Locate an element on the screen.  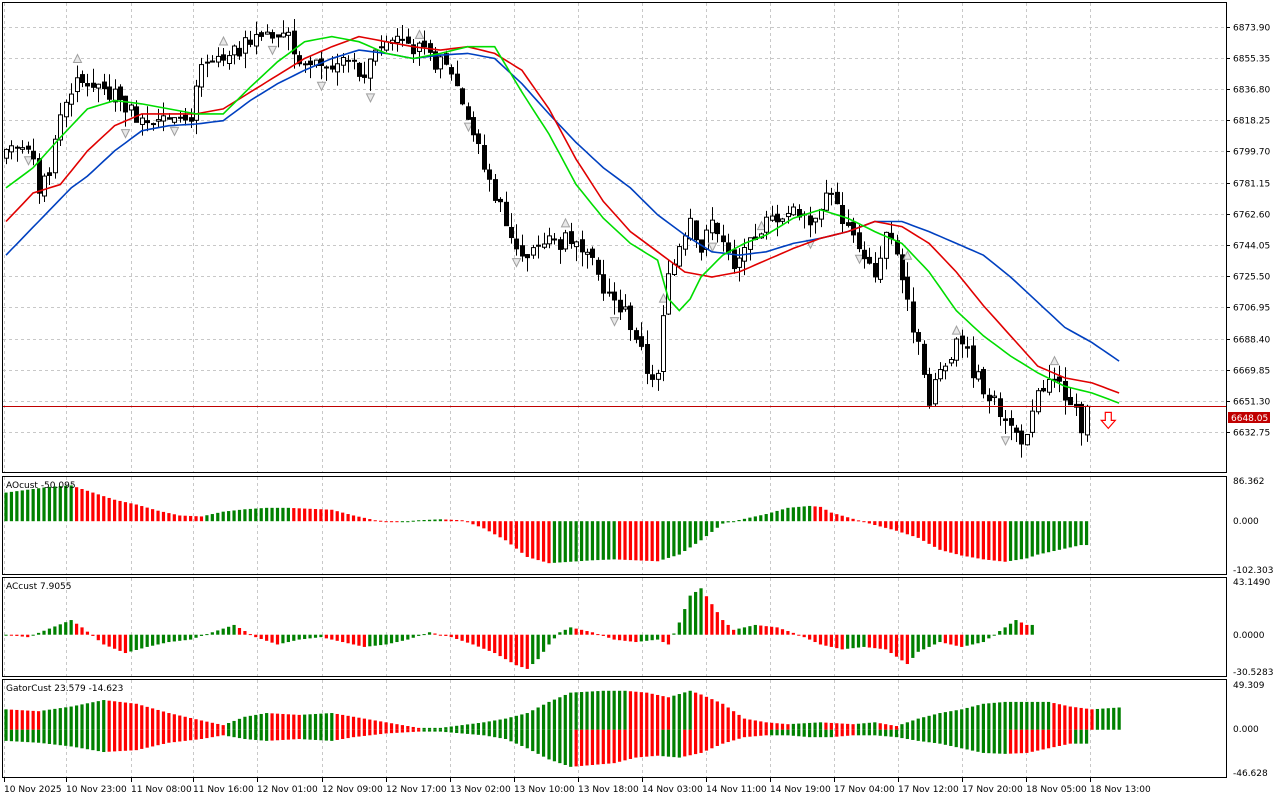
gator-pane is located at coordinates (562, 728).